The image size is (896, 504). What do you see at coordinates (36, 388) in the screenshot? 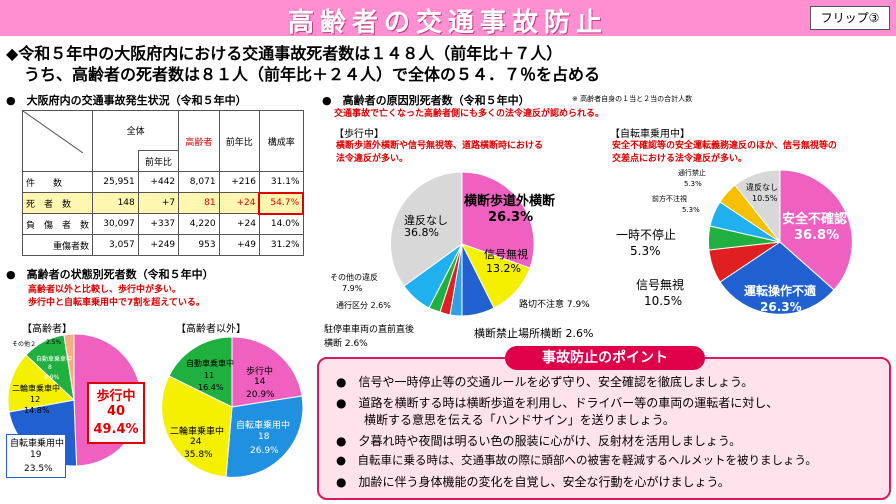
I see `elder-moto-label: 二輪車乗車中` at bounding box center [36, 388].